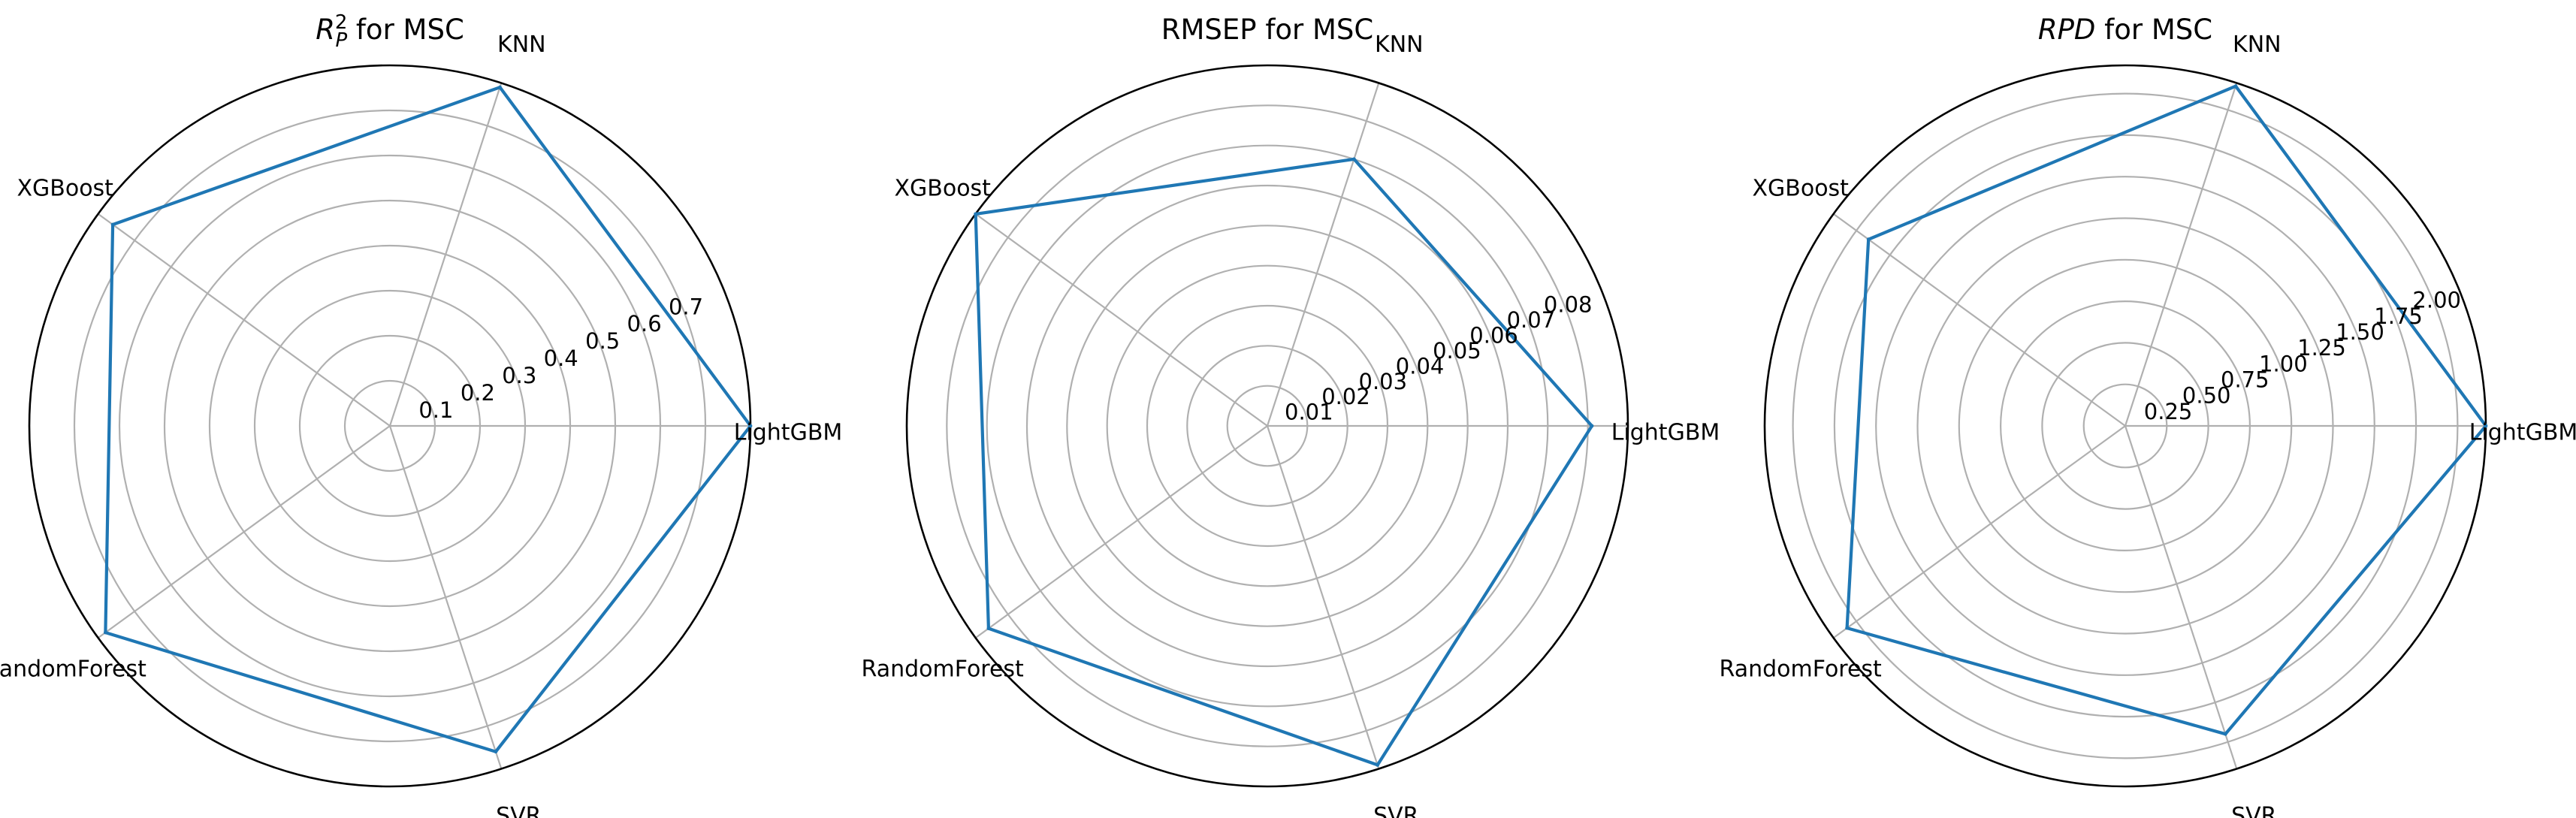 Image resolution: width=2576 pixels, height=818 pixels. Describe the element at coordinates (2067, 30) in the screenshot. I see `rpd-title-italic: RPD` at that location.